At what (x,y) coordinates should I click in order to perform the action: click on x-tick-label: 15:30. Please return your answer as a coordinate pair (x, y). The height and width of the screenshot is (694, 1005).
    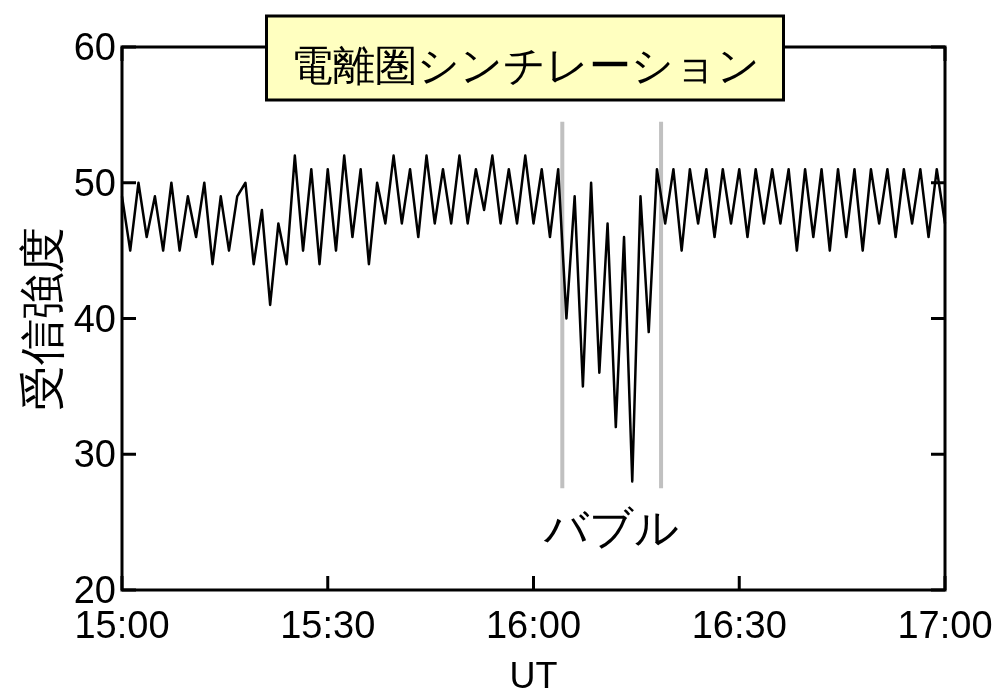
    Looking at the image, I should click on (328, 625).